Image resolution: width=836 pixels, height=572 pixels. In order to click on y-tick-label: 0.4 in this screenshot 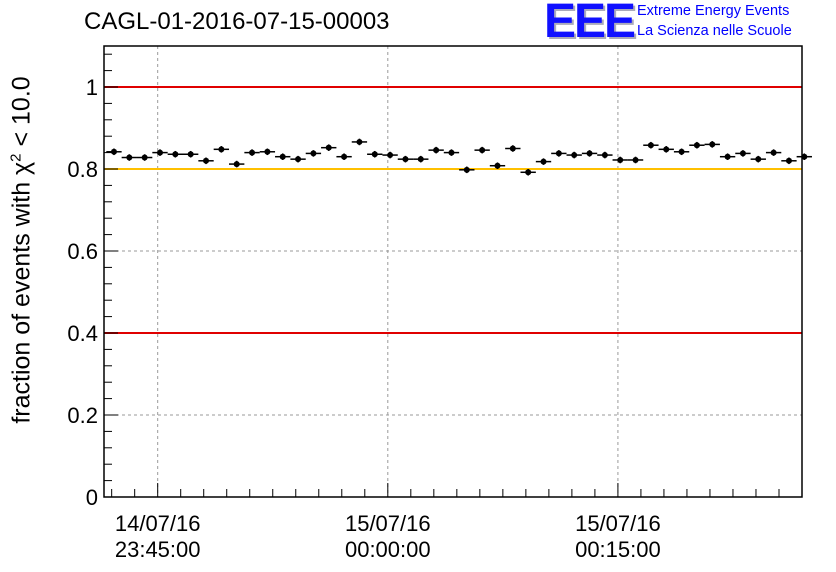, I will do `click(82, 333)`.